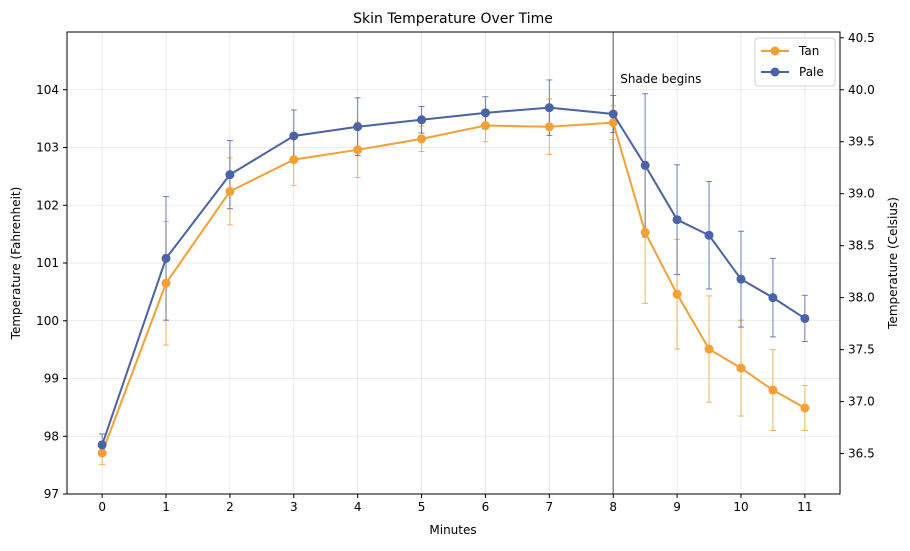 The width and height of the screenshot is (910, 551). What do you see at coordinates (861, 194) in the screenshot?
I see `y-right-tick-label: 39.0` at bounding box center [861, 194].